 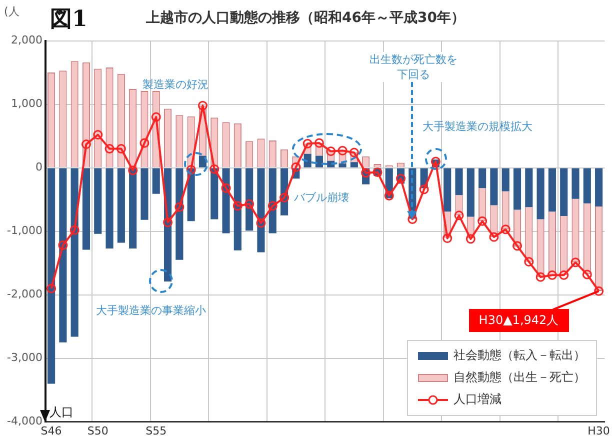 What do you see at coordinates (61, 413) in the screenshot?
I see `annotation: 人口` at bounding box center [61, 413].